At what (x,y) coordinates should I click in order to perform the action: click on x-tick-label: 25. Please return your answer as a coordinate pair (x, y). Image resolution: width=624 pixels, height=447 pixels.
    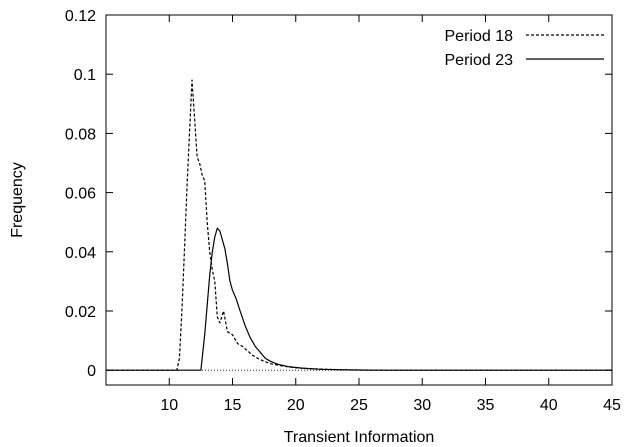
    Looking at the image, I should click on (359, 405).